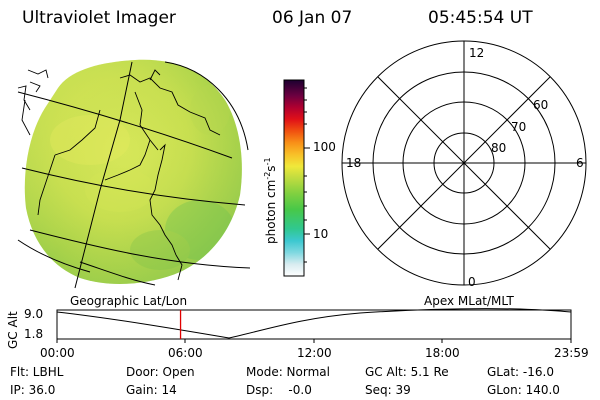 This screenshot has width=600, height=400. Describe the element at coordinates (472, 282) in the screenshot. I see `polar-label-0: 0` at that location.